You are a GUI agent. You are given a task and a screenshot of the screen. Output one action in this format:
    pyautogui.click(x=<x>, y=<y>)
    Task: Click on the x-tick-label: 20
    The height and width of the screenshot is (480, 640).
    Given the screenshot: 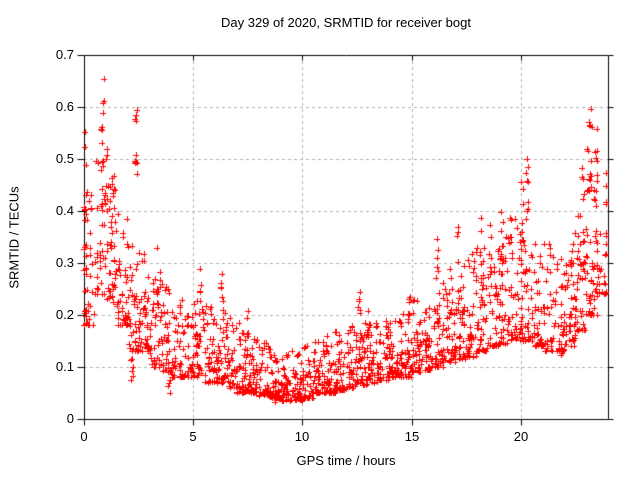 What is the action you would take?
    pyautogui.click(x=521, y=436)
    